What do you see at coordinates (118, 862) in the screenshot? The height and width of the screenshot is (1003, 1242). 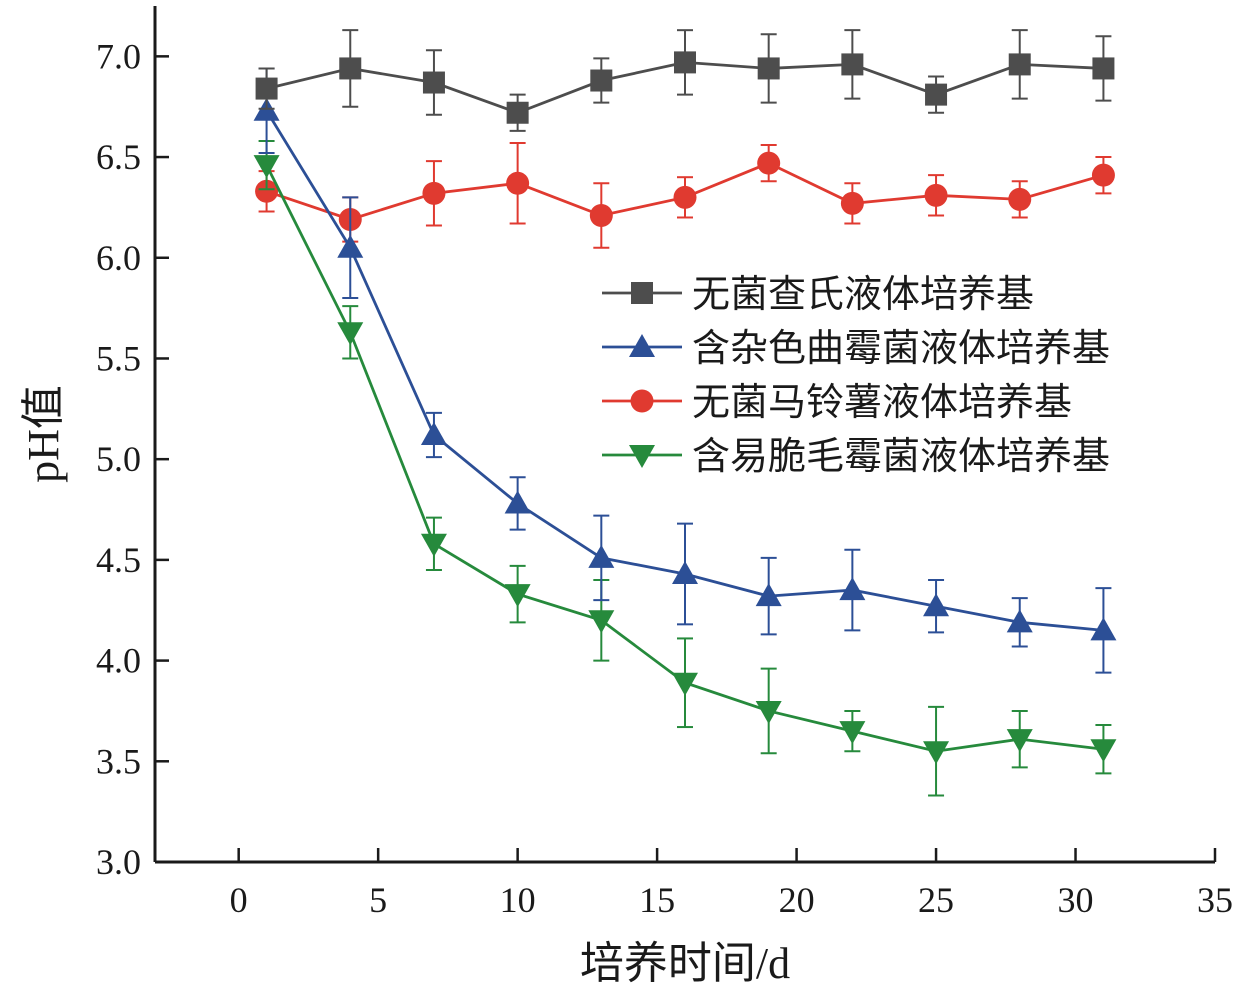 I see `y-tick-label: 3.0` at bounding box center [118, 862].